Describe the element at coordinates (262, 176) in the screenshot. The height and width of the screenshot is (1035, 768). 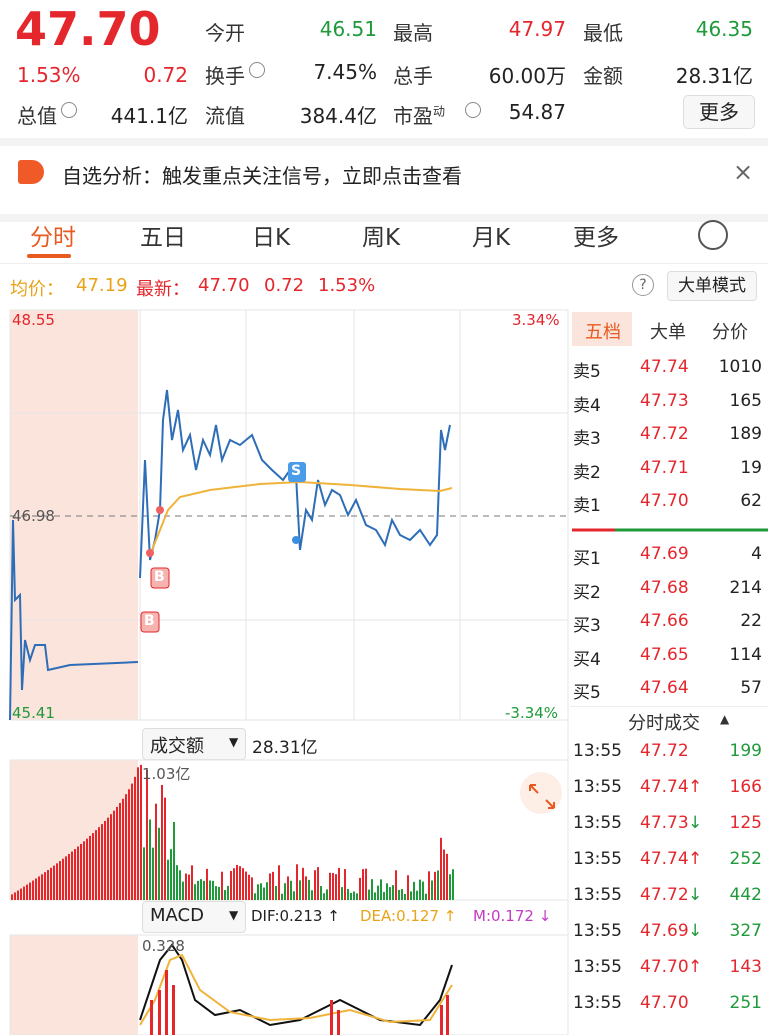
I see `banner-text: 自选分析：触发重点关注信号，立即点击查看` at that location.